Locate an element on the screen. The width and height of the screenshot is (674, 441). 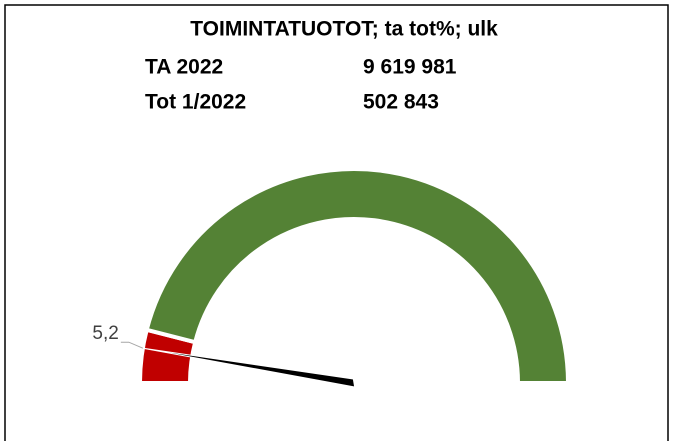
row-value: 9 619 981 is located at coordinates (410, 67).